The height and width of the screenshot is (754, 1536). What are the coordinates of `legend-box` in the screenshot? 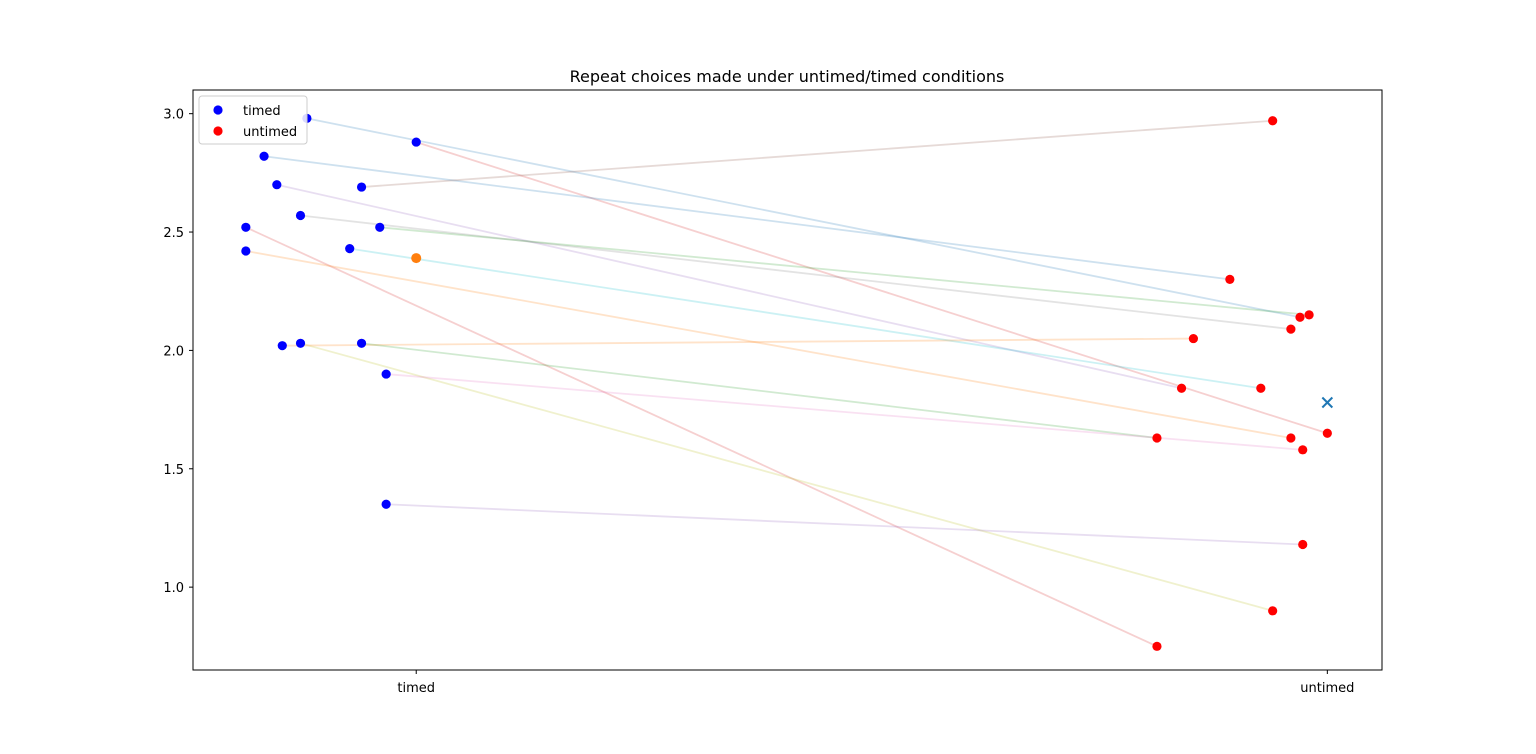 It's located at (253, 120).